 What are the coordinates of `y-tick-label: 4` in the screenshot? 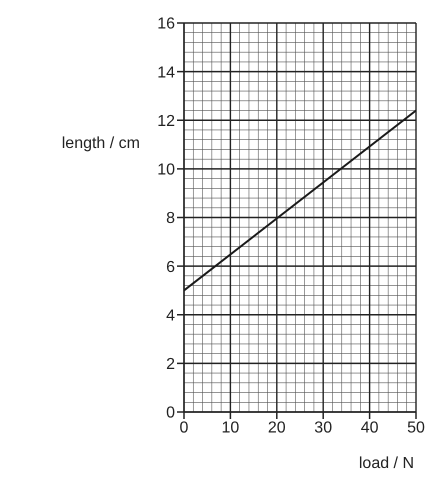 It's located at (171, 315).